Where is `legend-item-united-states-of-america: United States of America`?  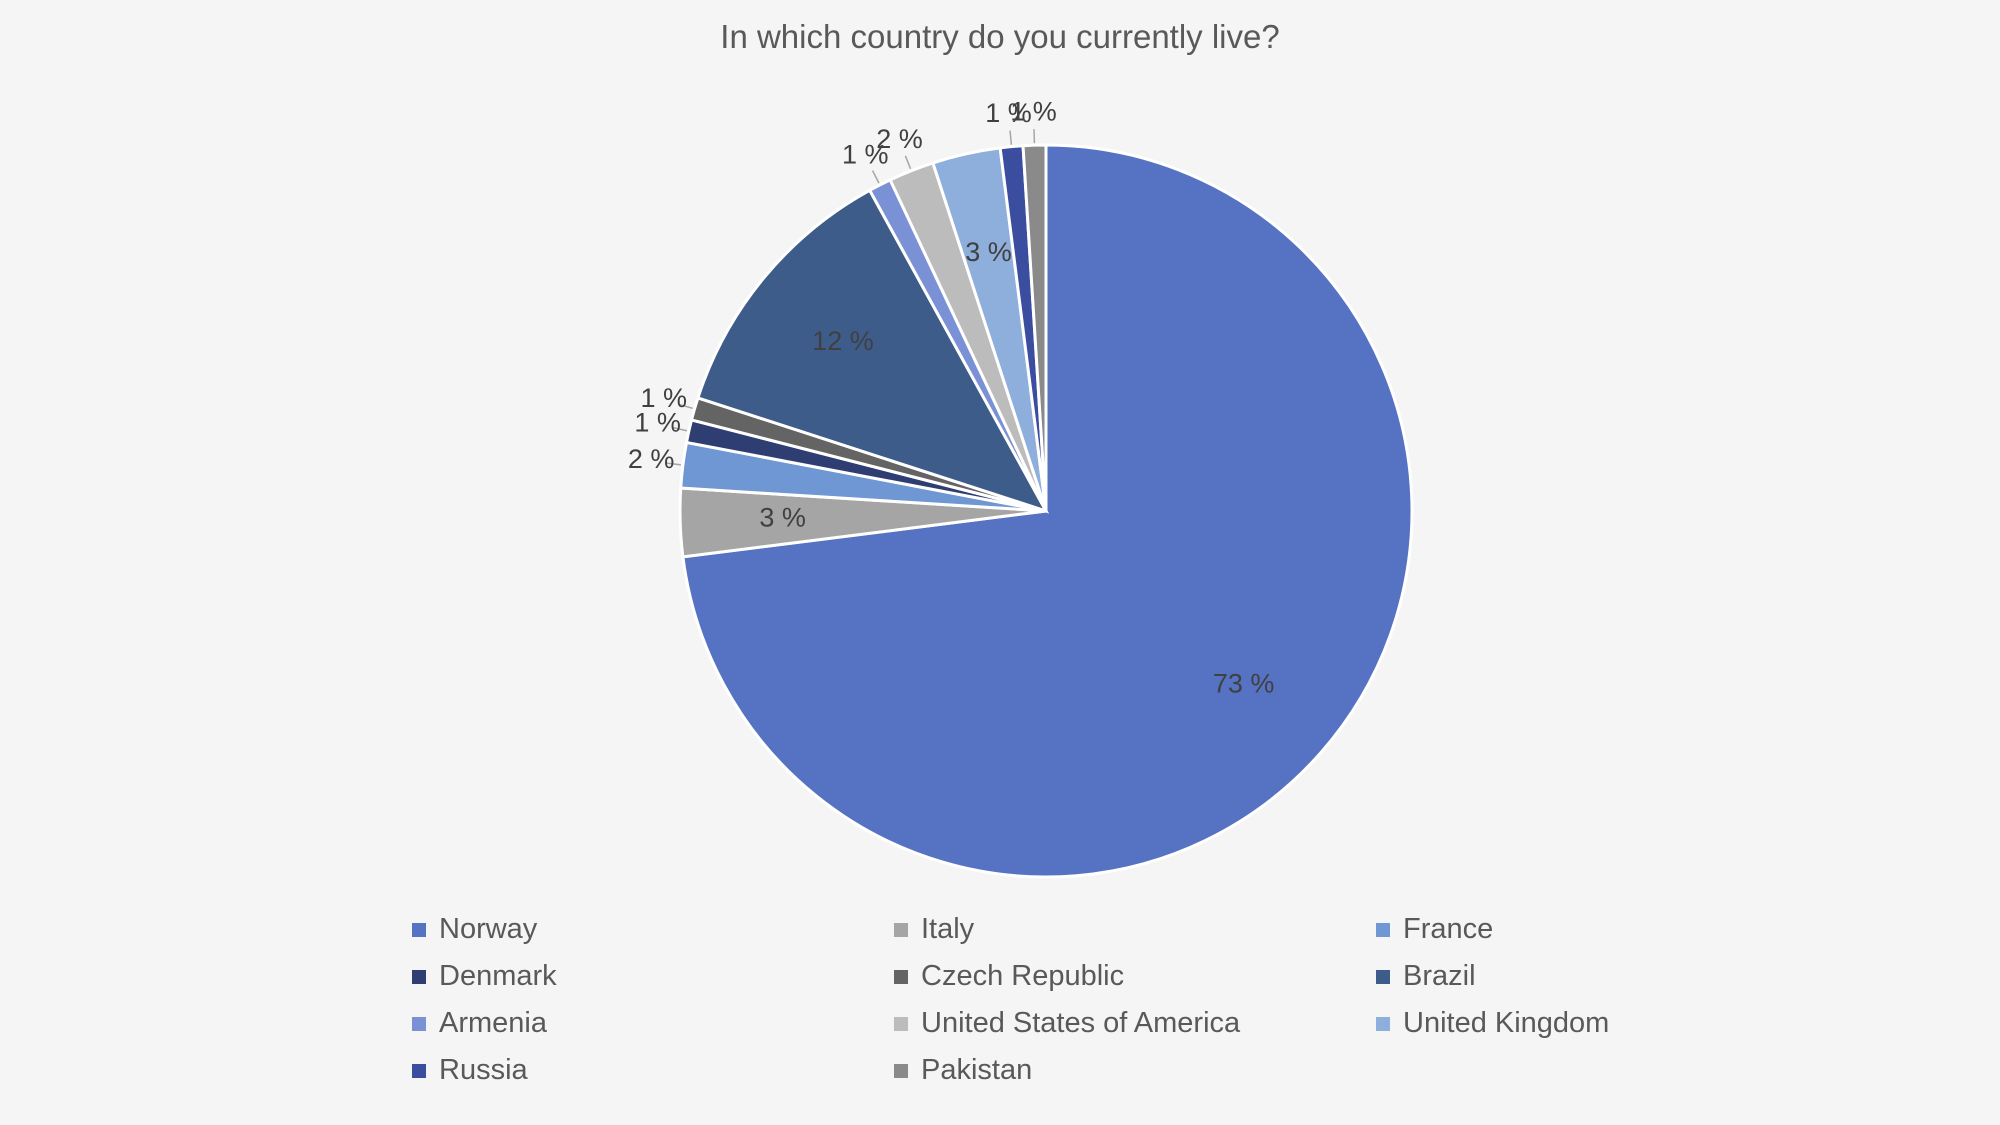 legend-item-united-states-of-america: United States of America is located at coordinates (1135, 1023).